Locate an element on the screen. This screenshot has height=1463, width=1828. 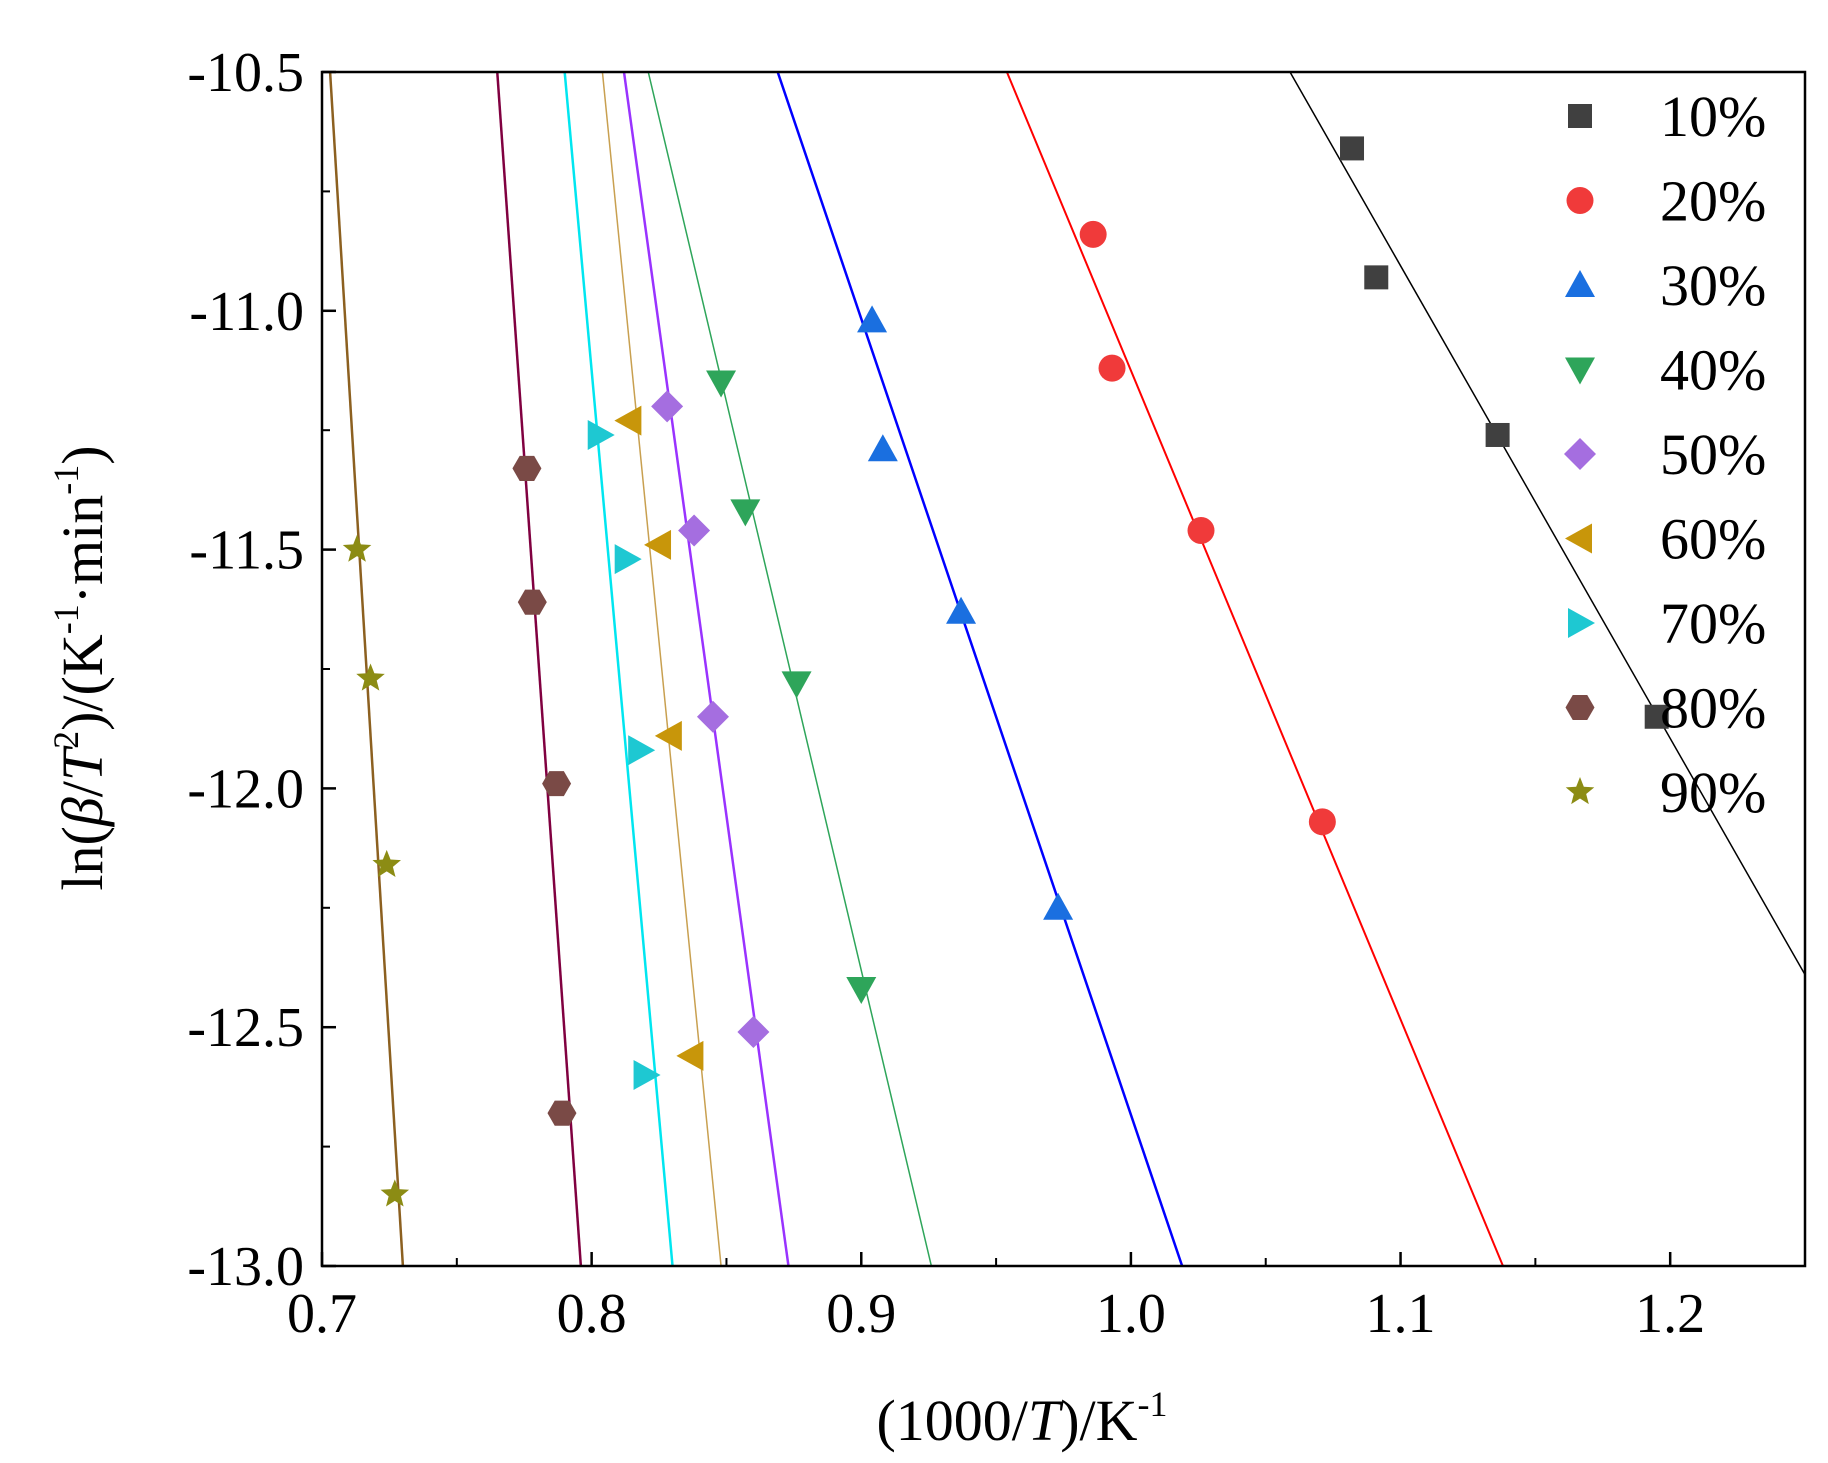
y-tick-label: -12.0 is located at coordinates (245, 789).